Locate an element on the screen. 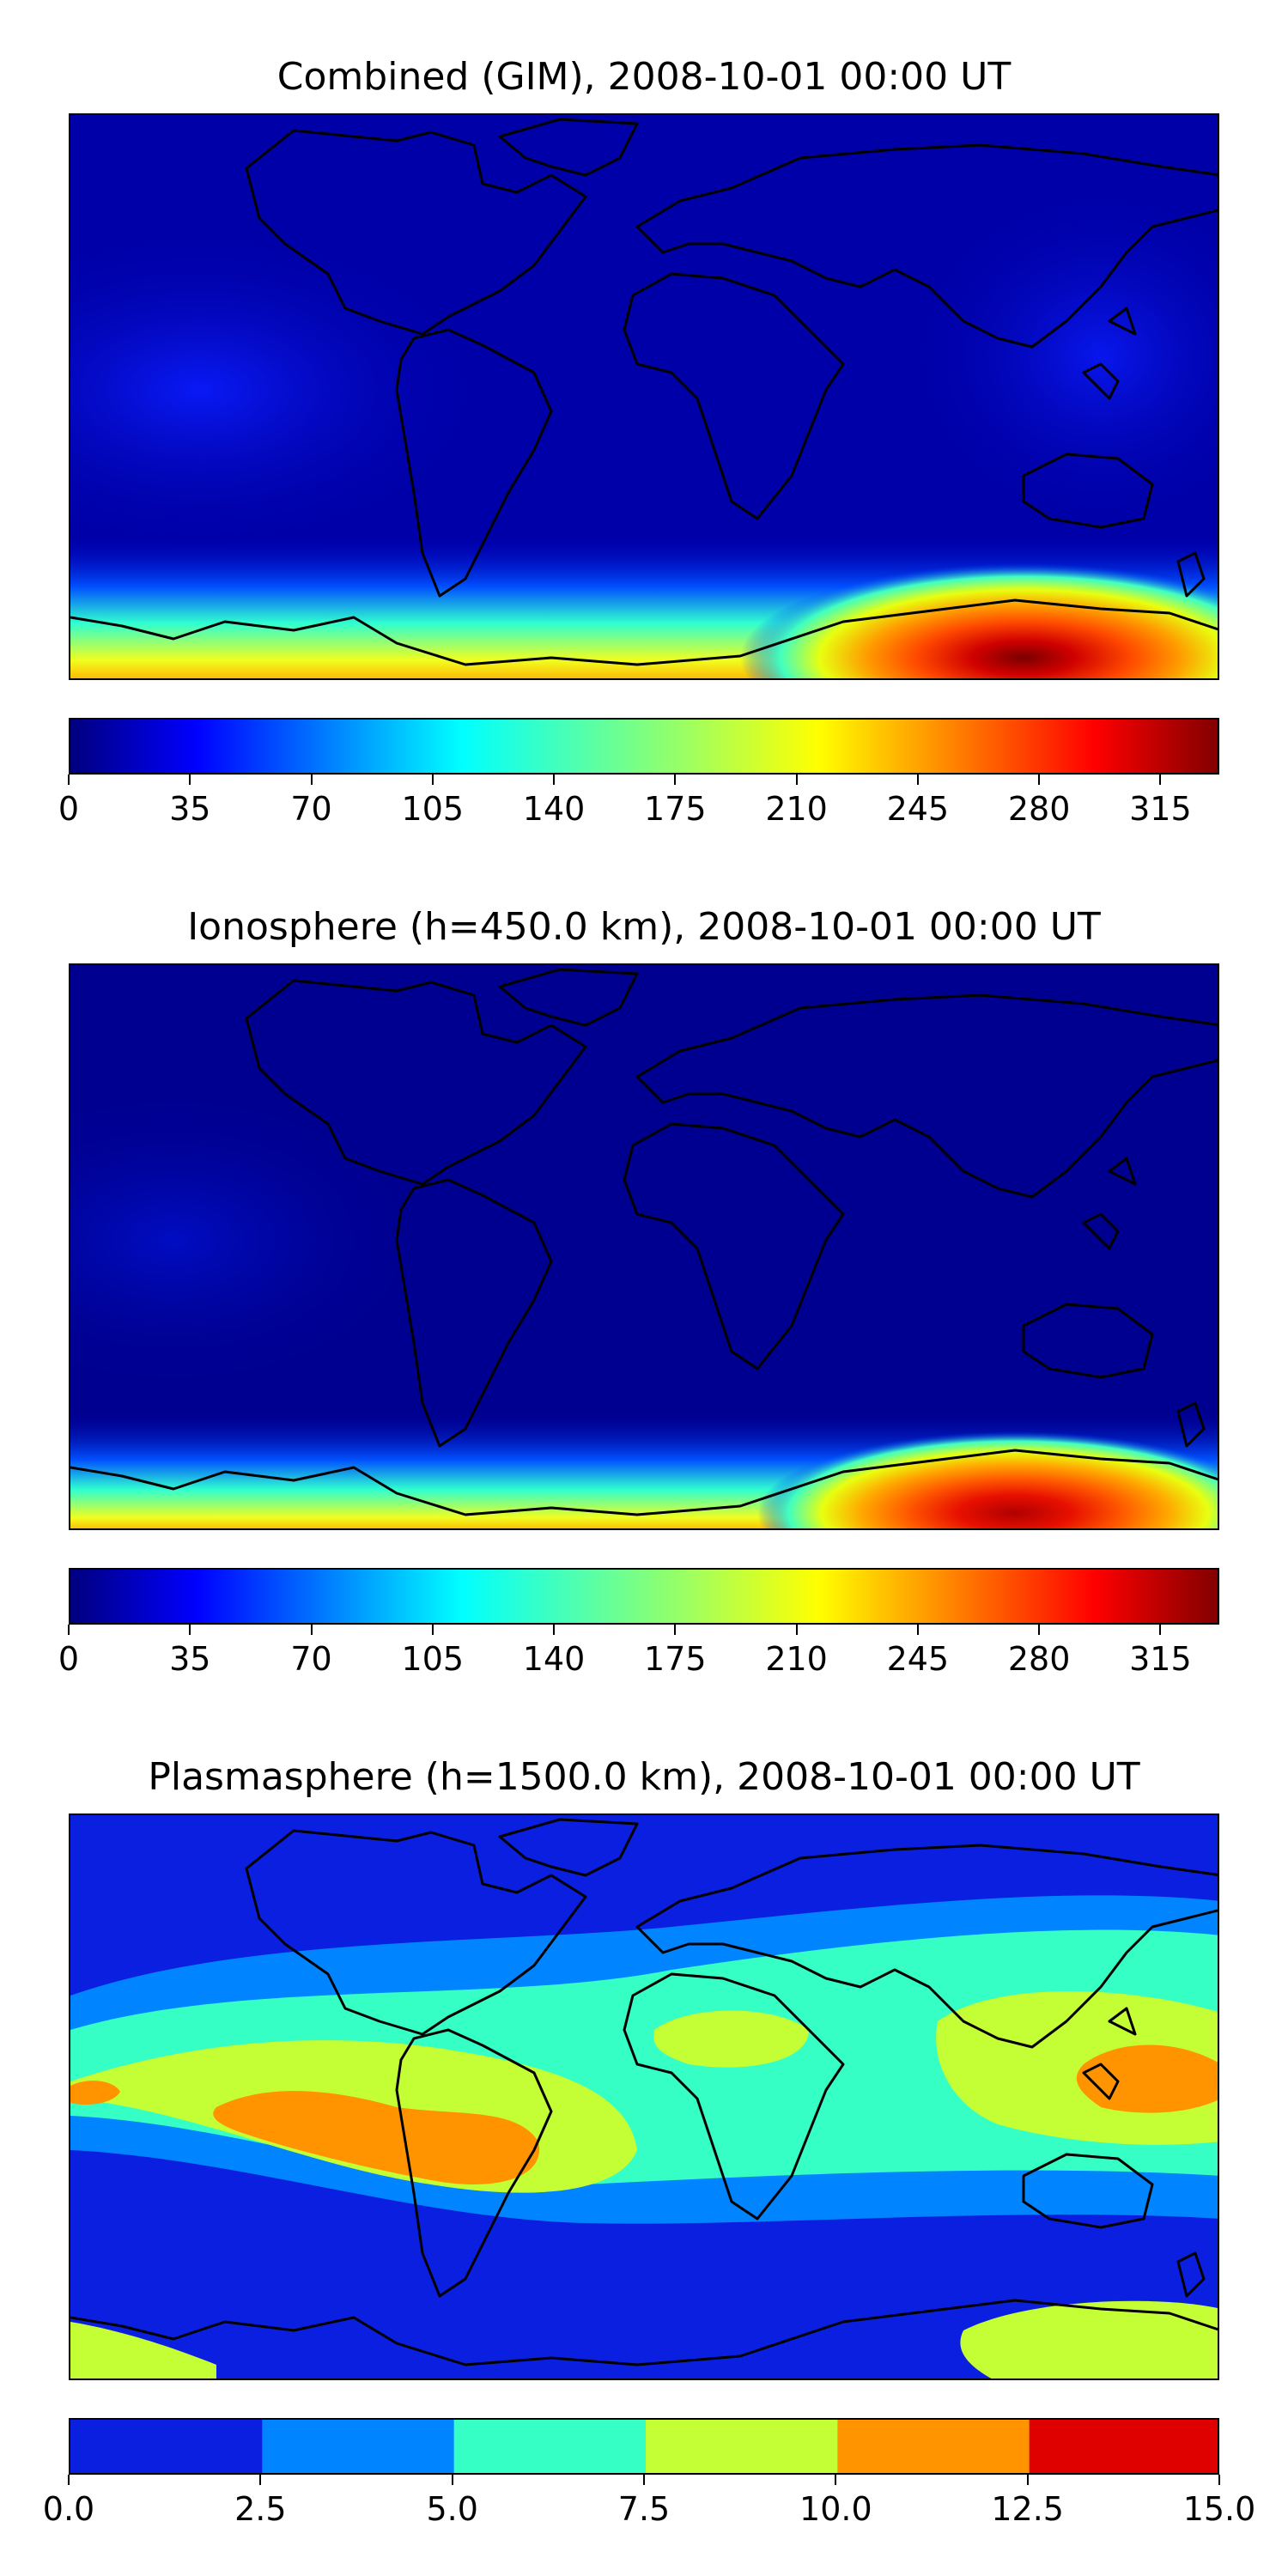 This screenshot has width=1288, height=2576. panel-1-colorbar-gradient is located at coordinates (644, 746).